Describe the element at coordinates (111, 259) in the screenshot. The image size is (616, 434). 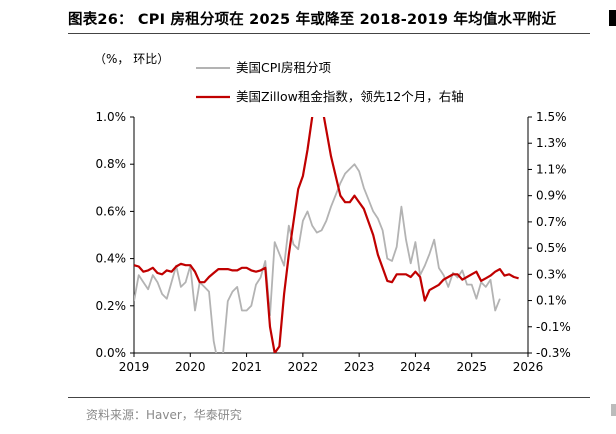
I see `y-left-tick-label: 0.4%` at that location.